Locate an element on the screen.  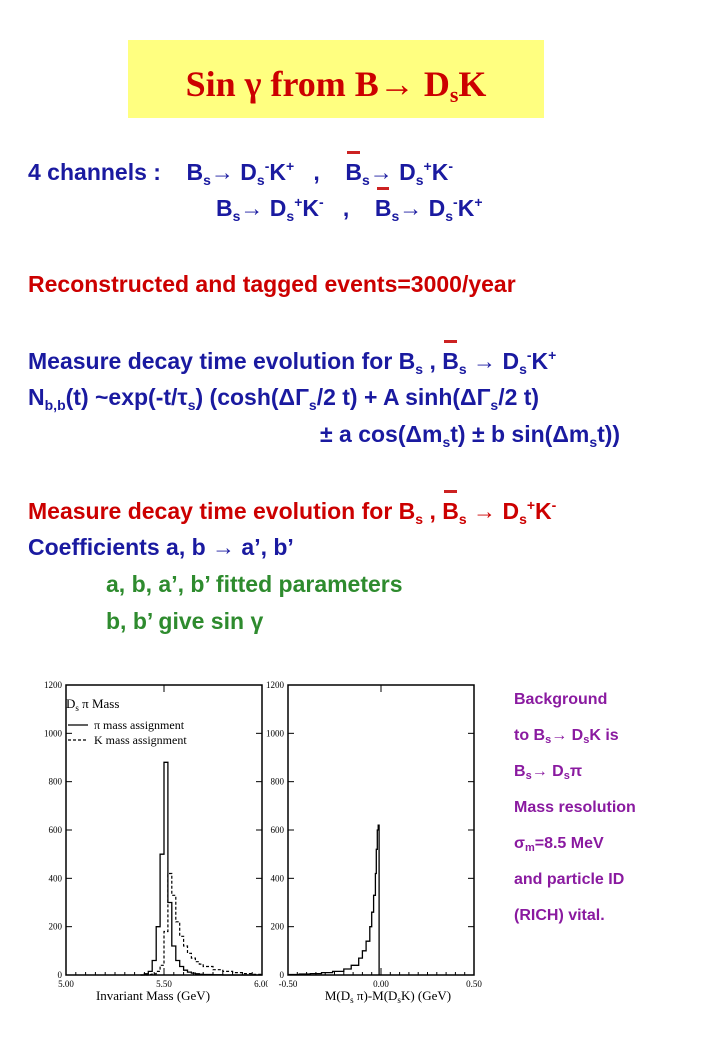
sidenote-line-7: (RICH) vital. is located at coordinates (559, 915).